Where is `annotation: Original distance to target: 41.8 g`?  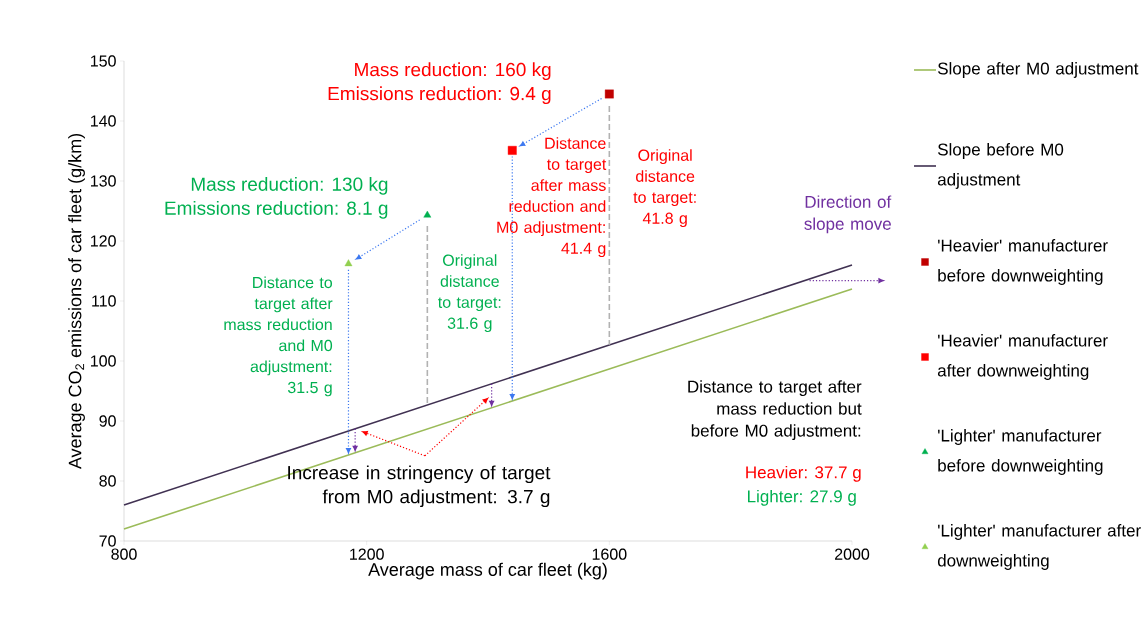
annotation: Original distance to target: 41.8 g is located at coordinates (664, 188).